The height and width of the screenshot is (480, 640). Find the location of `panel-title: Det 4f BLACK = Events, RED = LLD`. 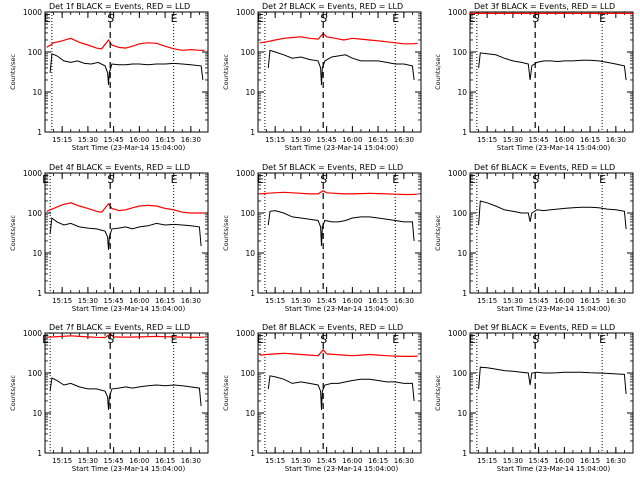

panel-title: Det 4f BLACK = Events, RED = LLD is located at coordinates (119, 167).